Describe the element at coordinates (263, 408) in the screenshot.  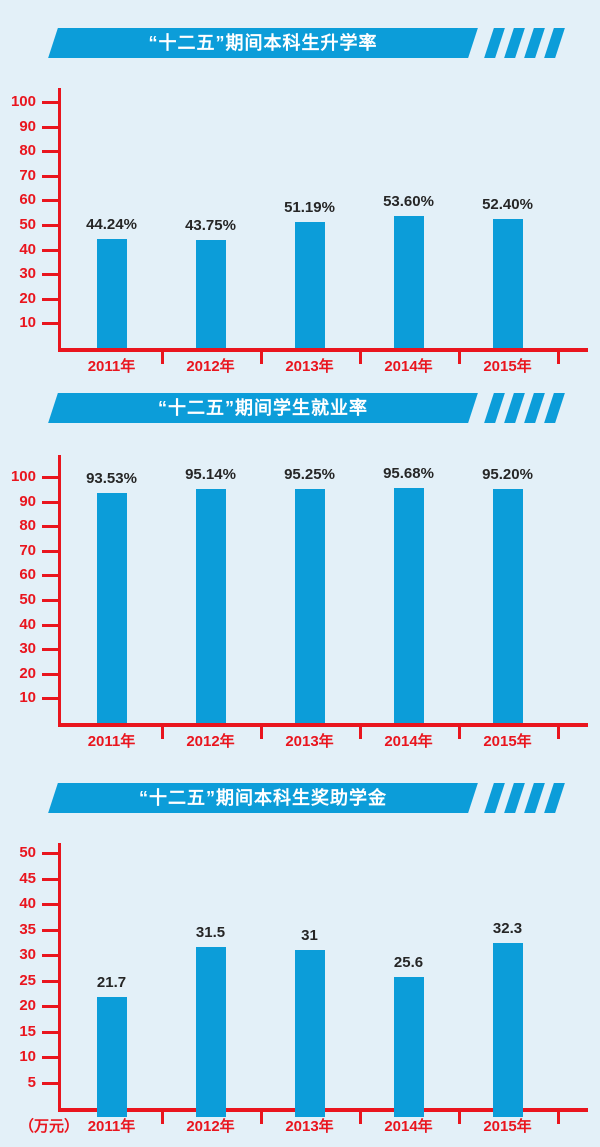
I see `chart-title: “十二五”期间学生就业率` at that location.